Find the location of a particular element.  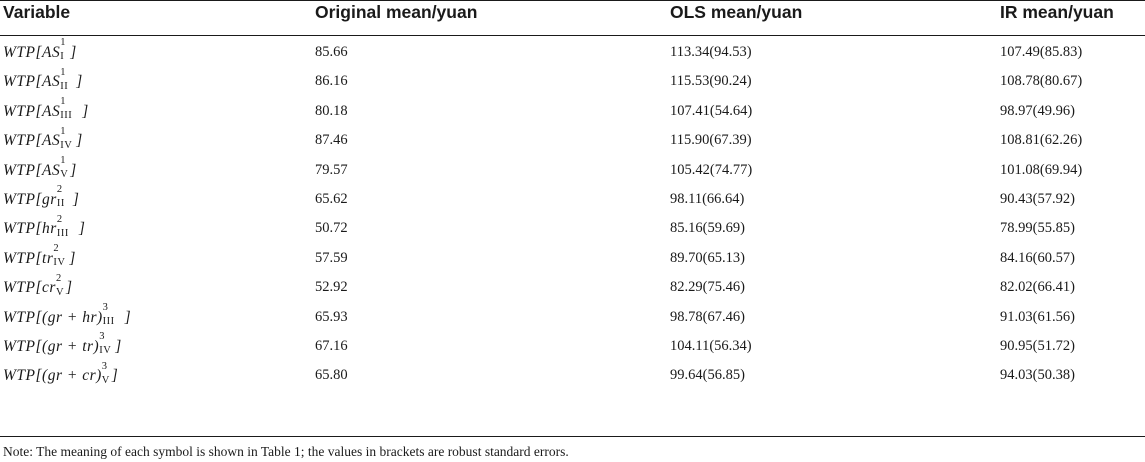

variable-indices: 2 II is located at coordinates (65, 197).